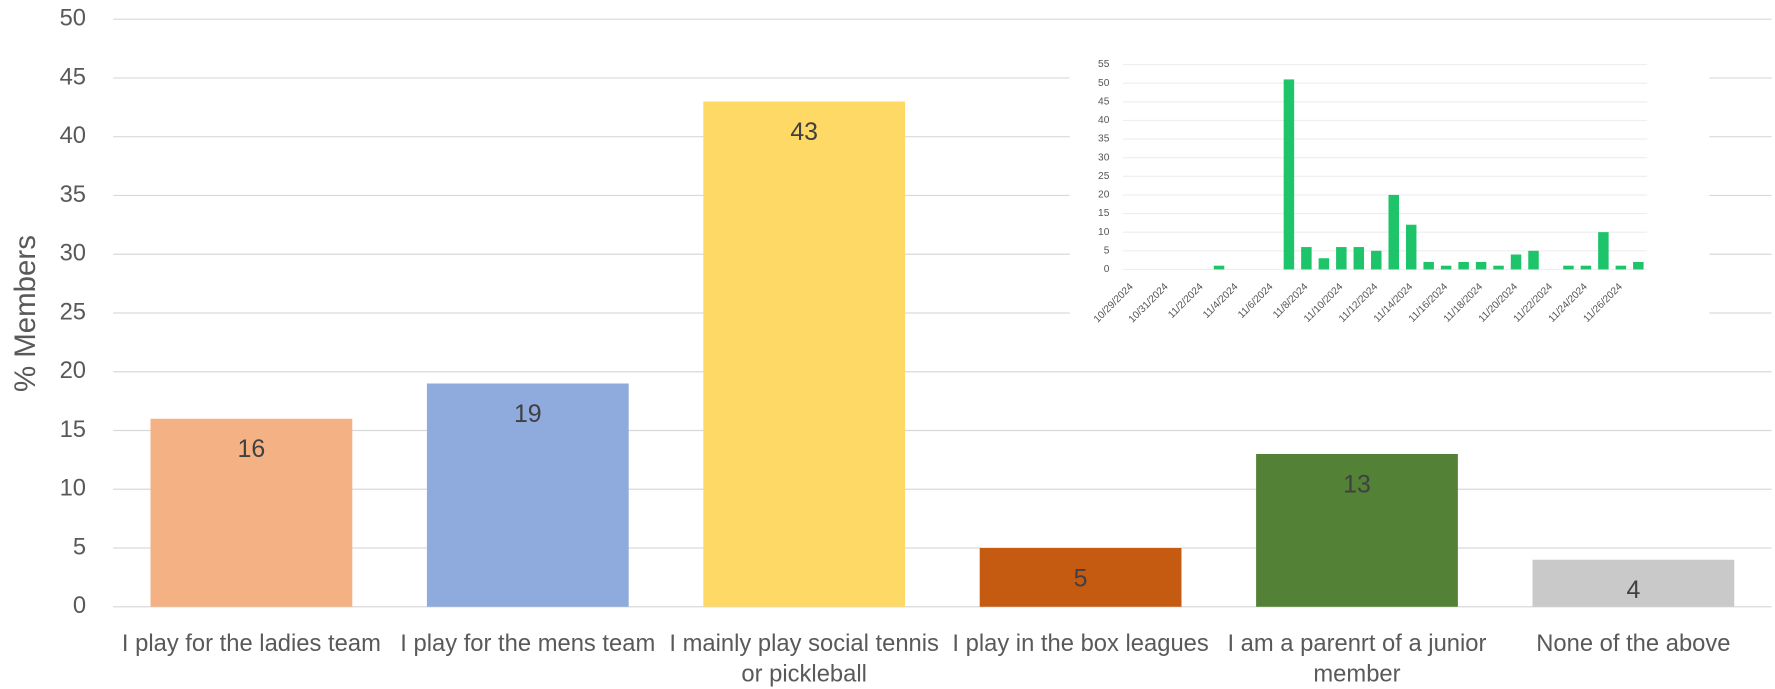  Describe the element at coordinates (1104, 64) in the screenshot. I see `y-tick-label: 55` at that location.